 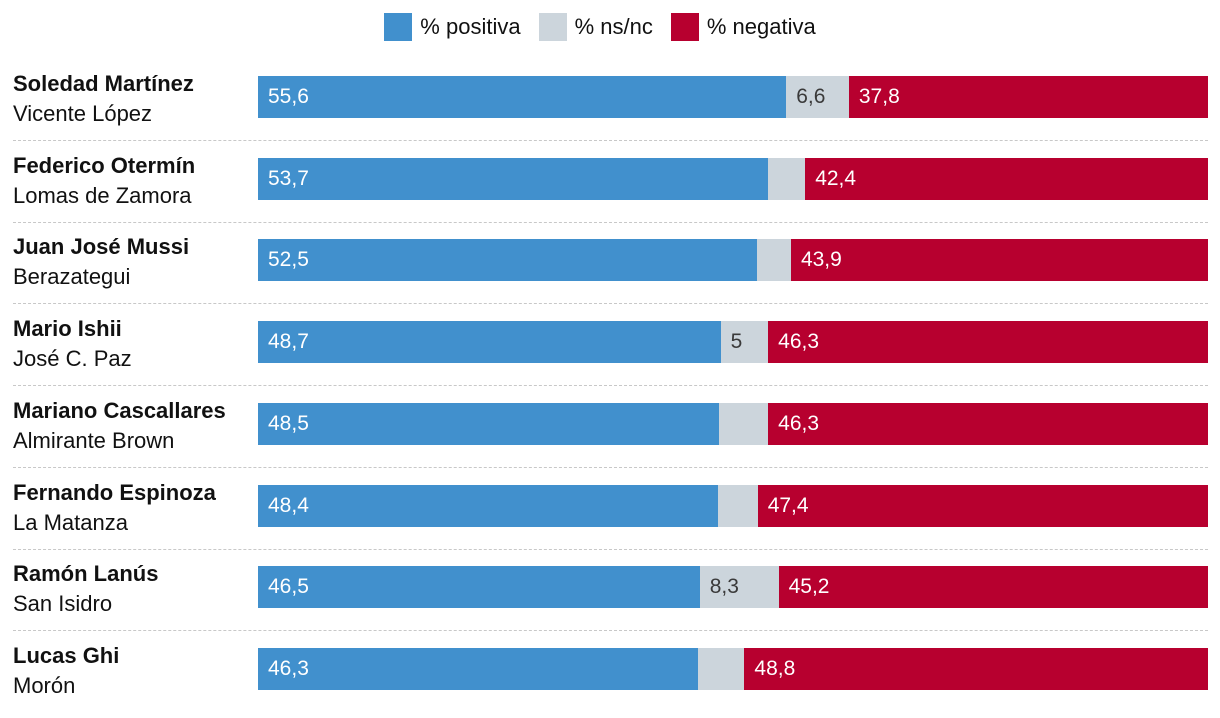 I want to click on candidate-name: Federico Otermín, so click(x=104, y=165).